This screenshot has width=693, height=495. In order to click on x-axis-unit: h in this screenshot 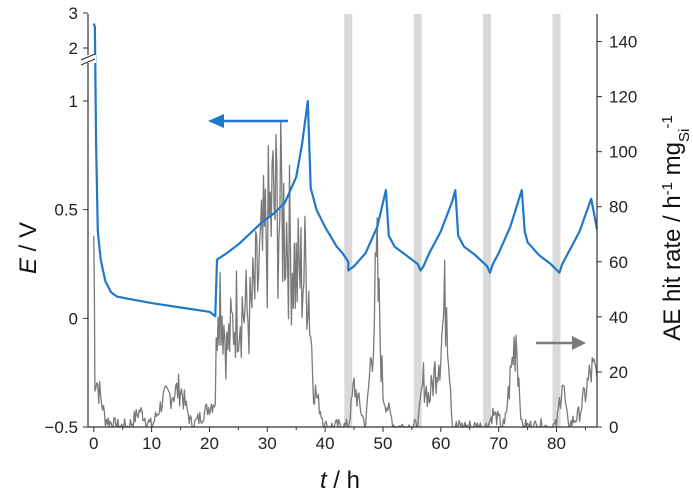, I will do `click(353, 480)`.